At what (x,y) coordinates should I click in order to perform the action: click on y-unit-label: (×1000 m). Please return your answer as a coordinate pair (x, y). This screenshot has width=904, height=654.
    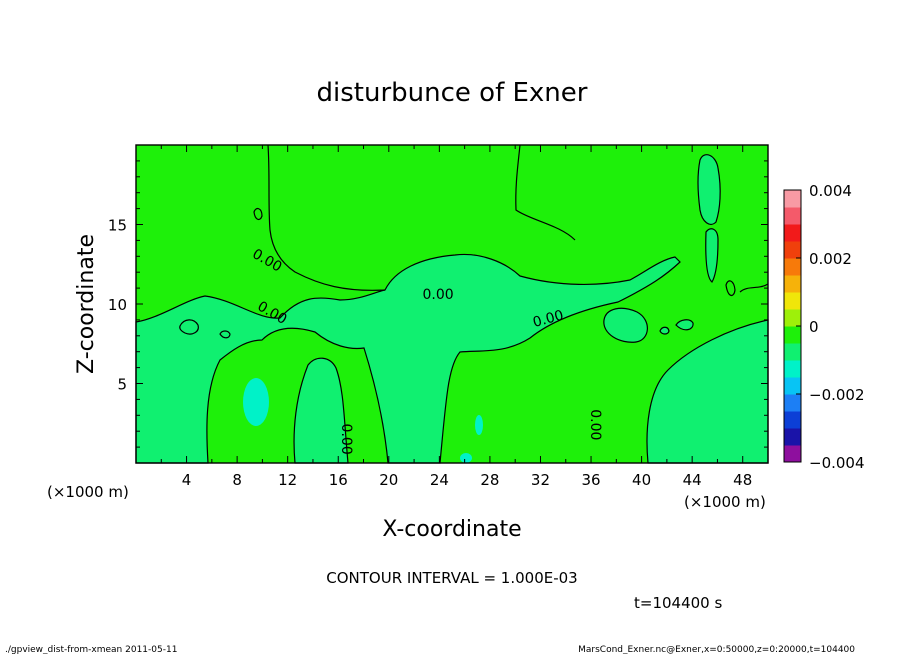
    Looking at the image, I should click on (88, 492).